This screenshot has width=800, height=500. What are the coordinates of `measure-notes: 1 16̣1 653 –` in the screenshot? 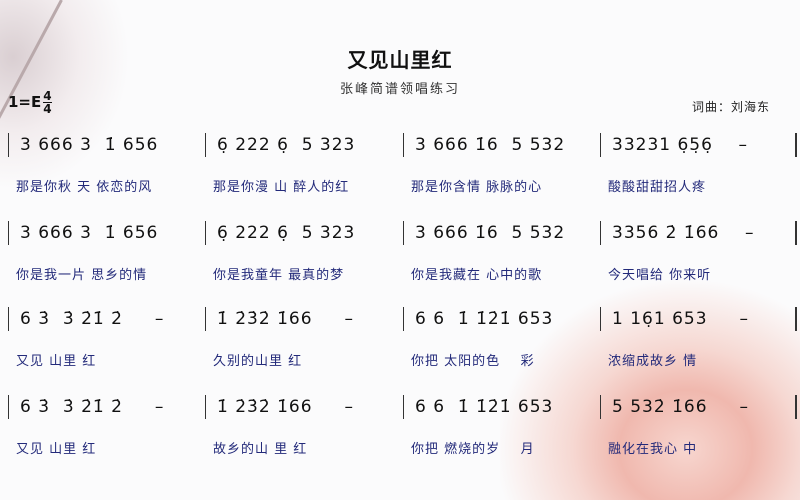 It's located at (681, 319).